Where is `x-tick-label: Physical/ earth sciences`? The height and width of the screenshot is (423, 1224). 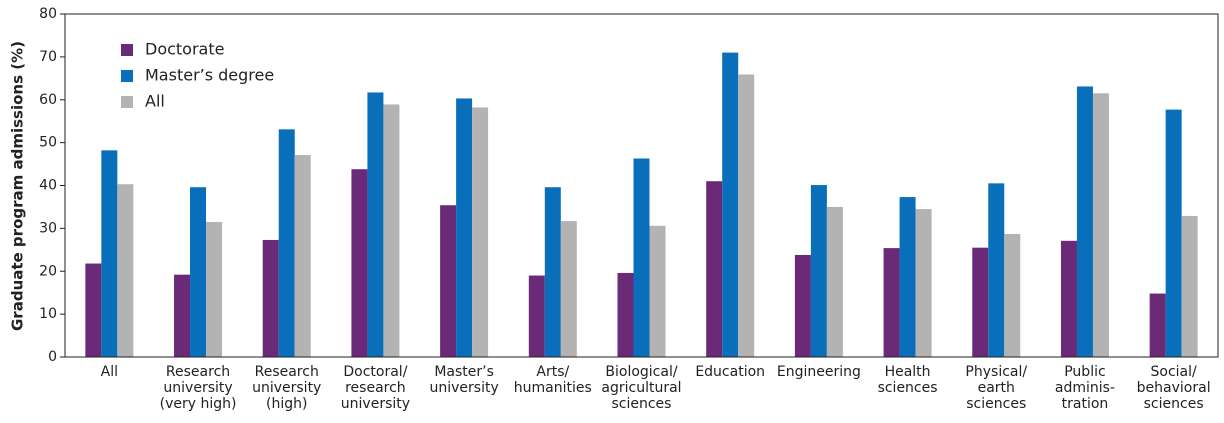
x-tick-label: Physical/ earth sciences is located at coordinates (996, 388).